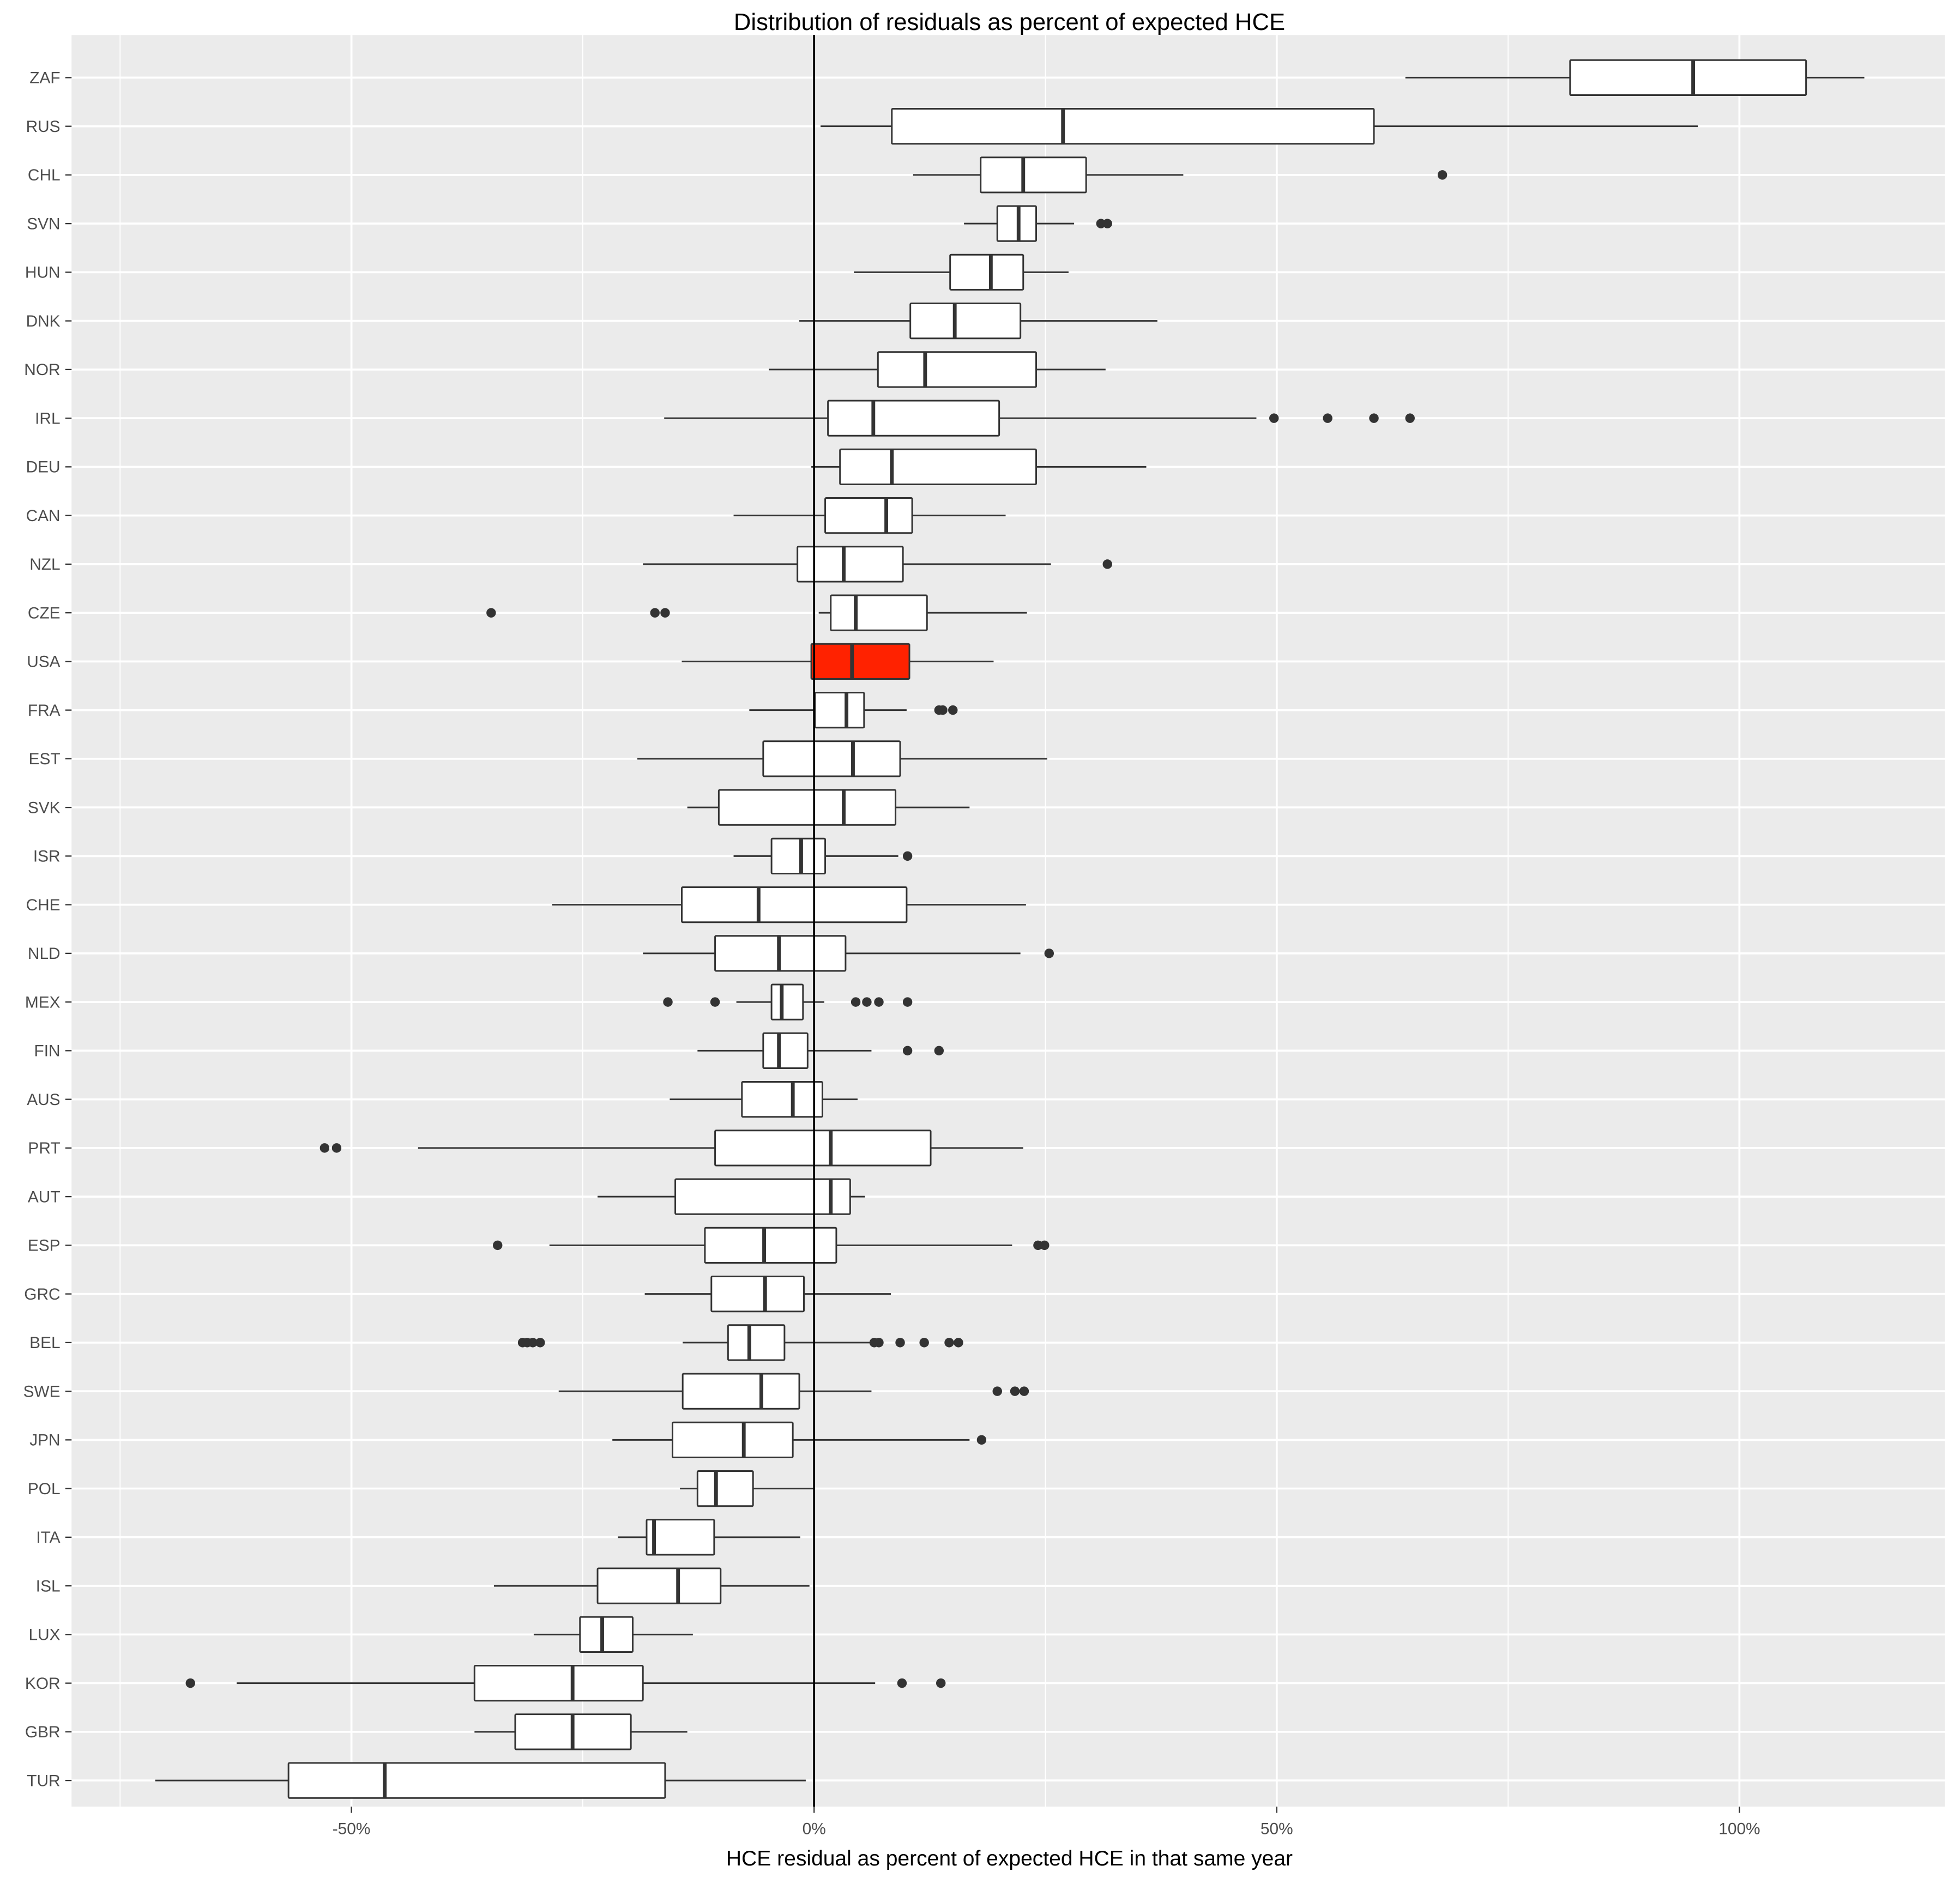  I want to click on box-nor, so click(938, 369).